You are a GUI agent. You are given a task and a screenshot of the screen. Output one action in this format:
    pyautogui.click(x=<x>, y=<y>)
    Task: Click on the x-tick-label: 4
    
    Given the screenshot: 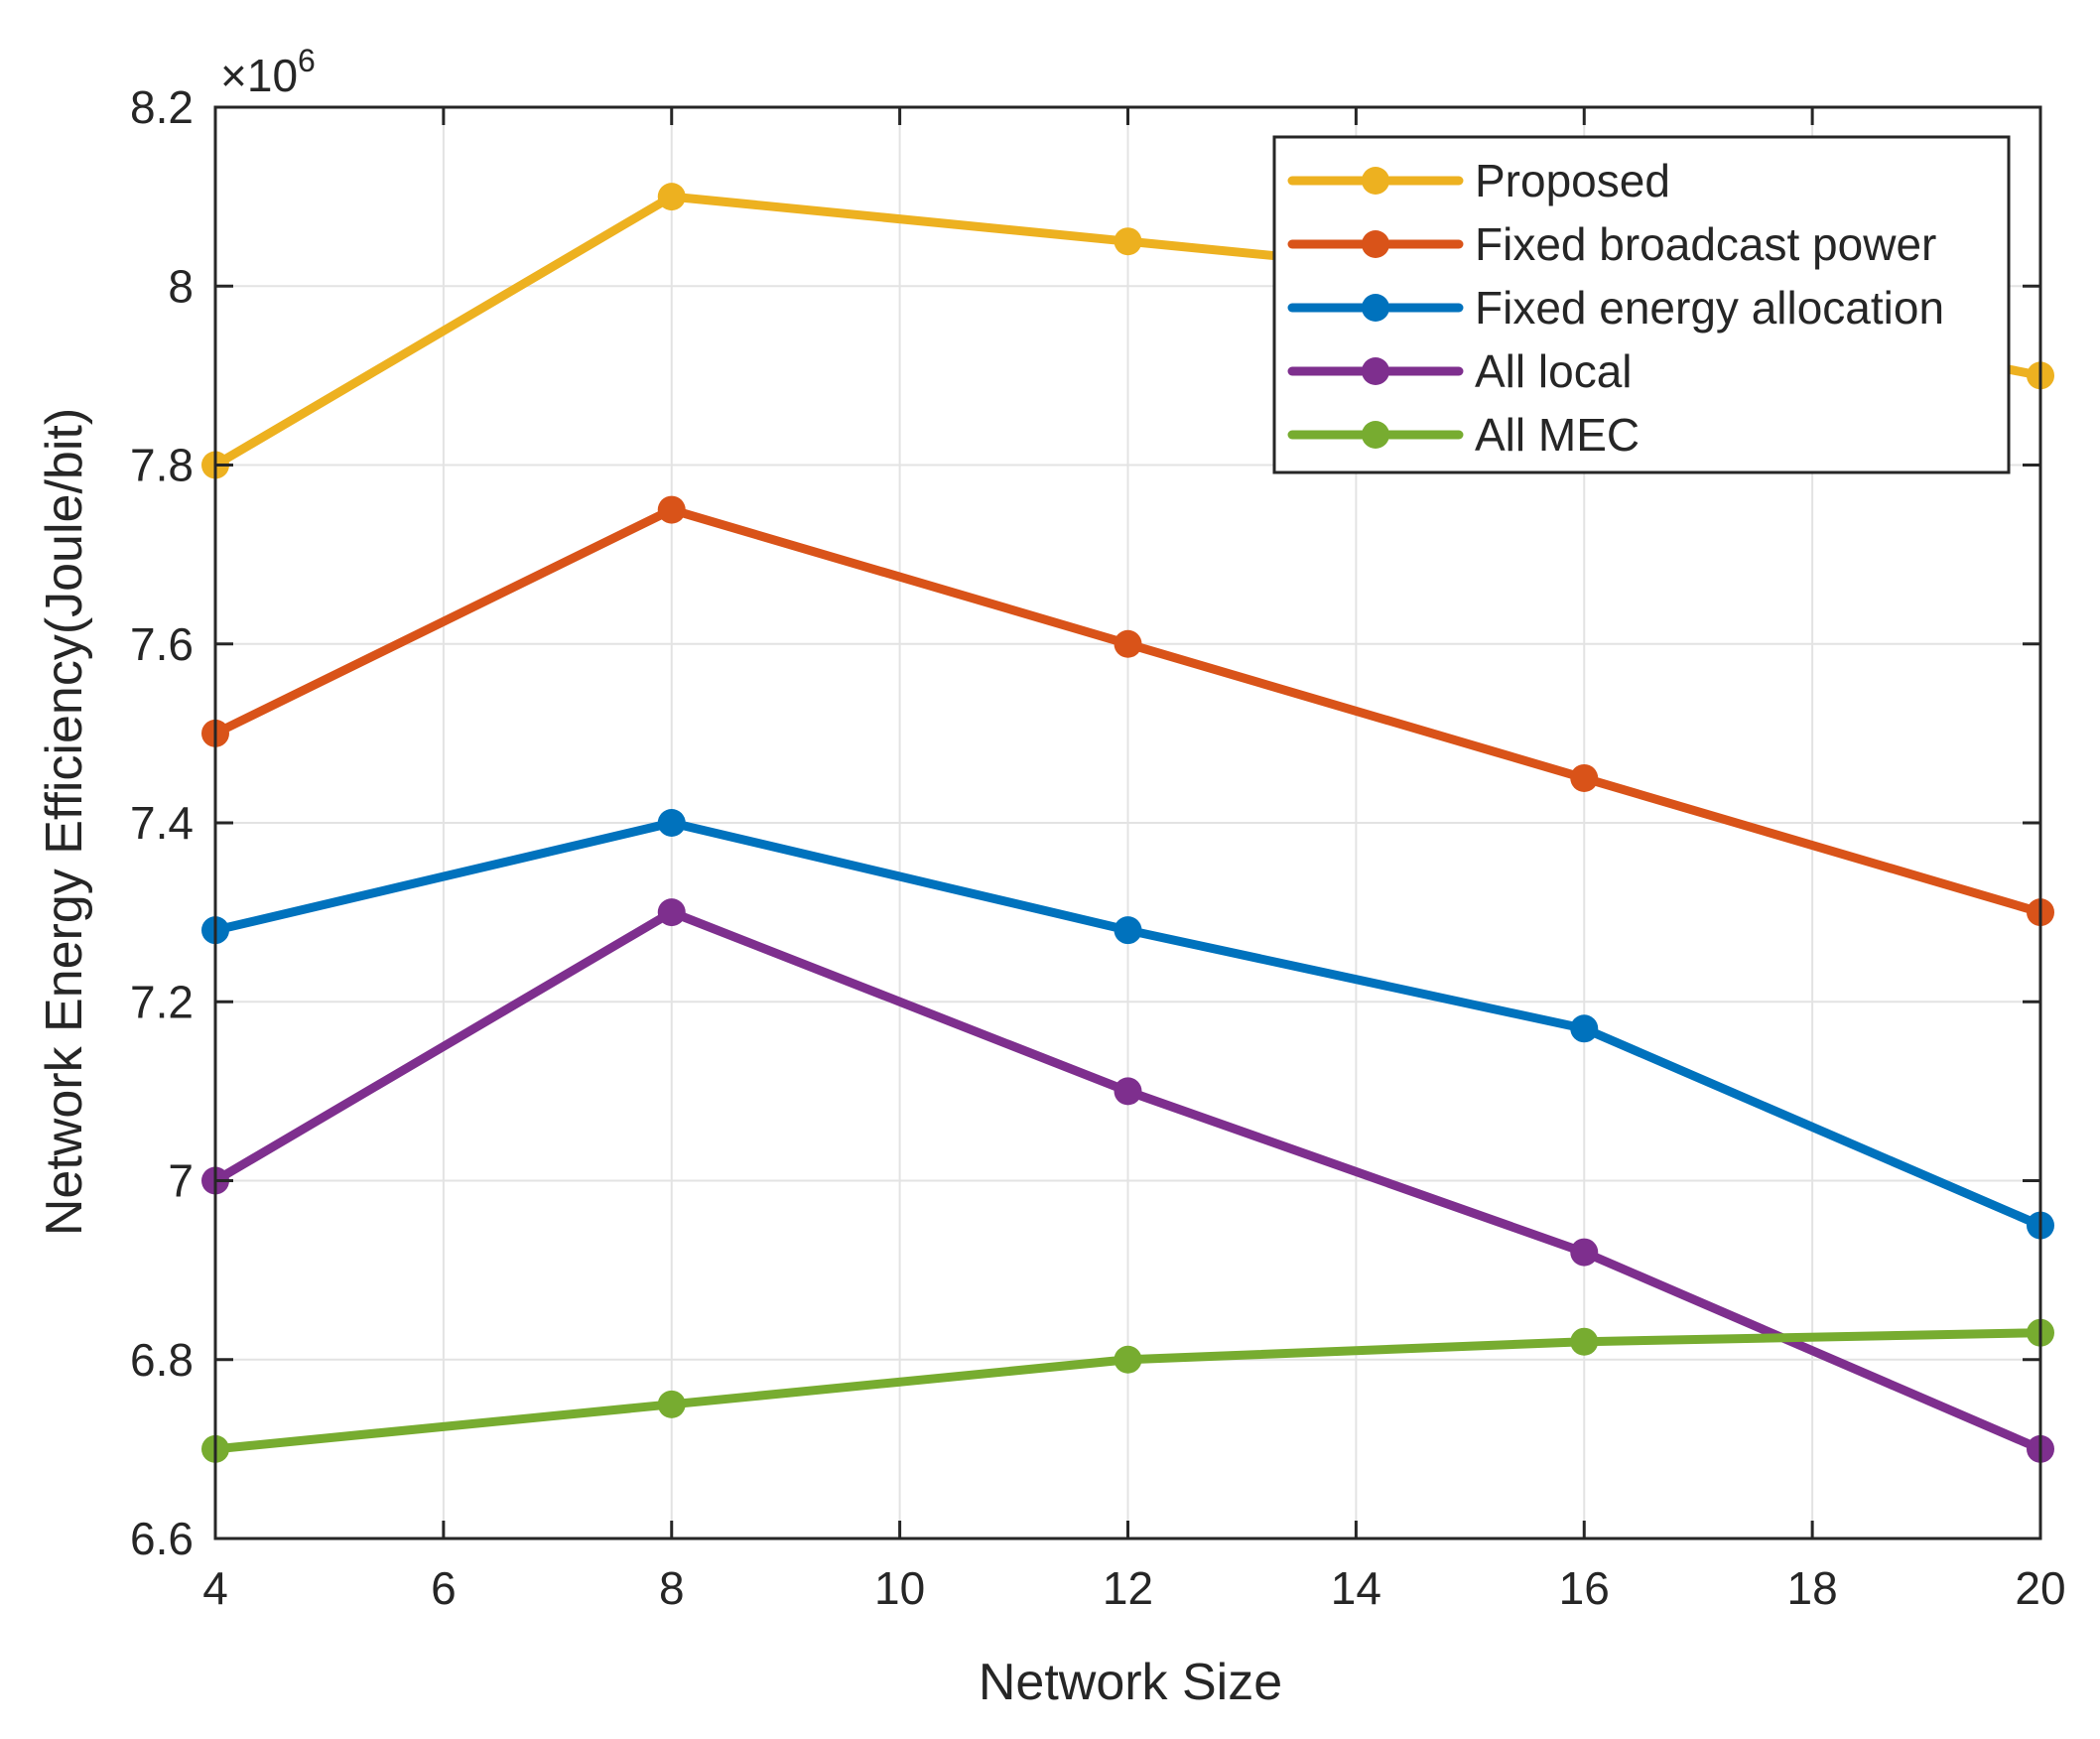 What is the action you would take?
    pyautogui.click(x=215, y=1588)
    